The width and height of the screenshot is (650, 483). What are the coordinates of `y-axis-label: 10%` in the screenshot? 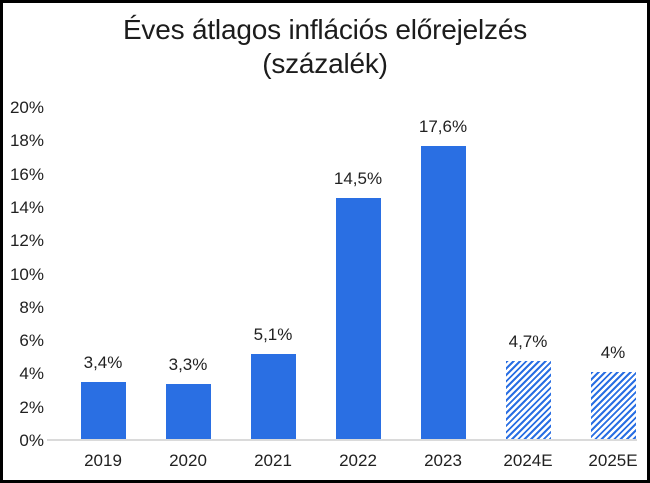 It's located at (26, 274).